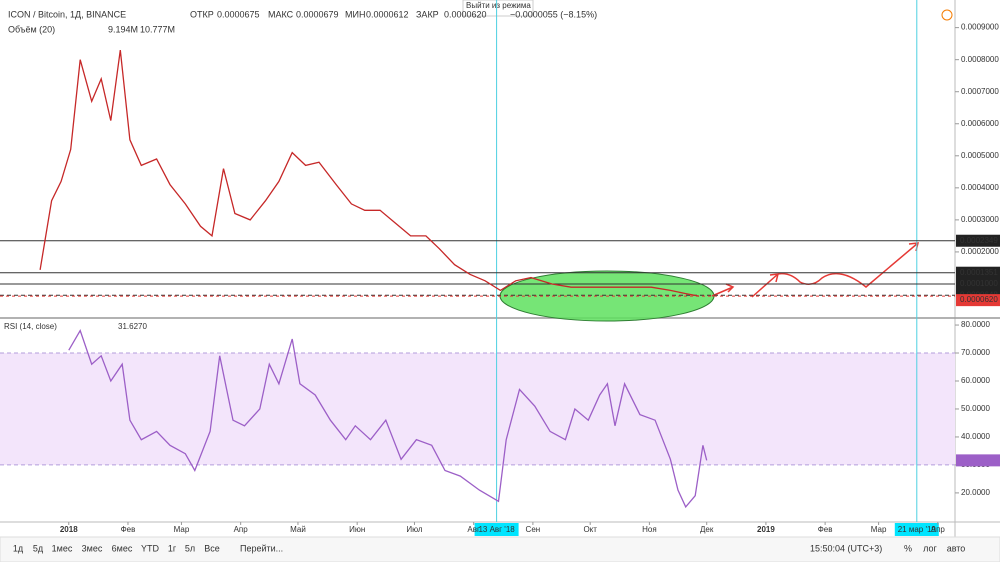 Image resolution: width=1000 pixels, height=562 pixels. Describe the element at coordinates (553, 14) in the screenshot. I see `header-text: −0.0000055 (−8.15%)` at that location.